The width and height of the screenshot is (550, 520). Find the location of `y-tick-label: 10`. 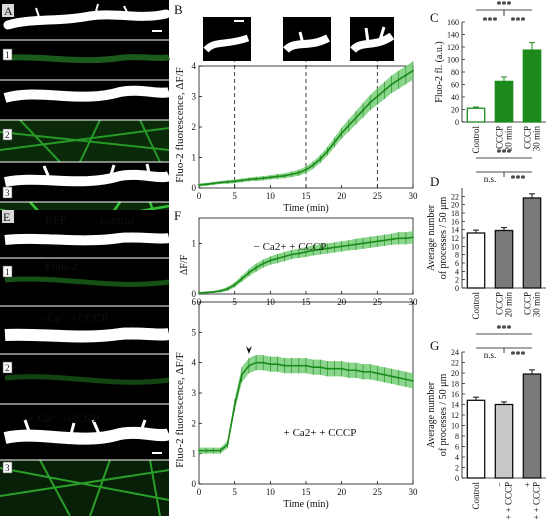

y-tick-label: 10 is located at coordinates (455, 426).